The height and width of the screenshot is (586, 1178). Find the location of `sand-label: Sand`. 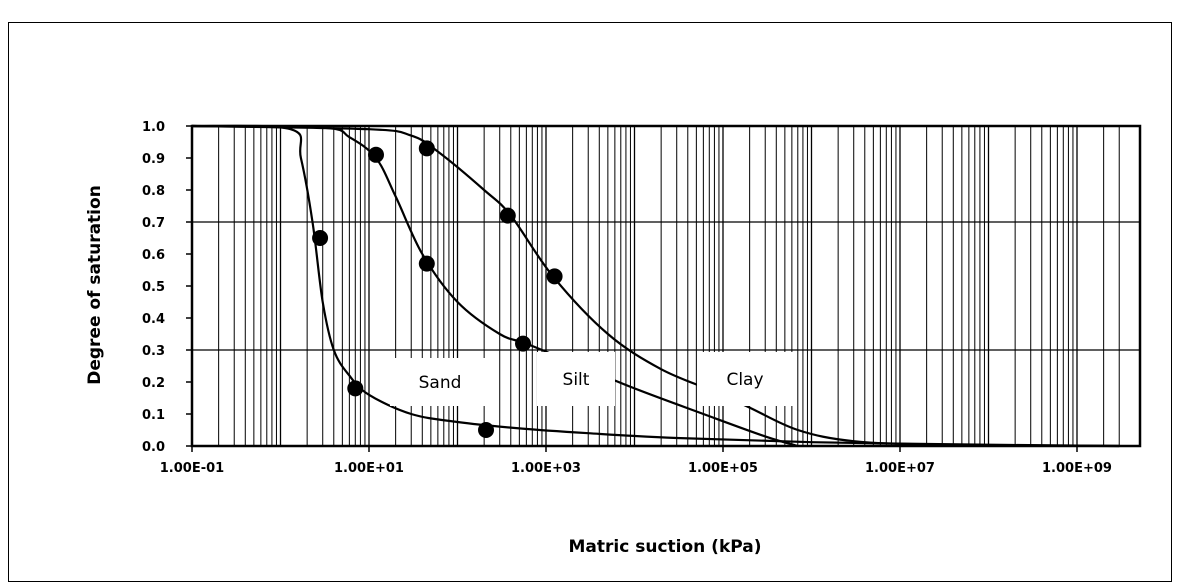

sand-label: Sand is located at coordinates (440, 382).